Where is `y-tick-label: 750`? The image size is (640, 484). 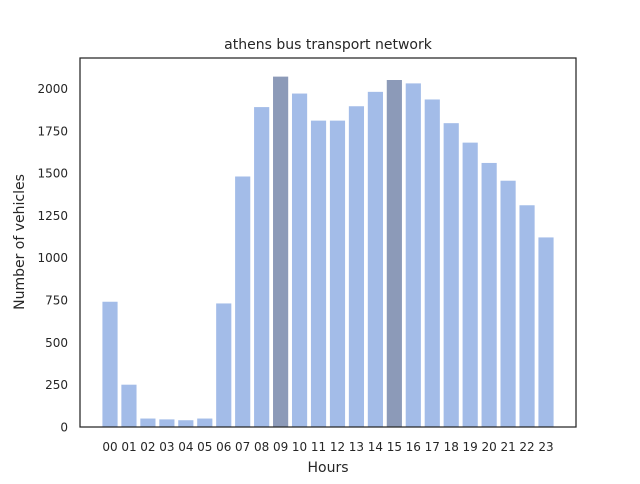
y-tick-label: 750 is located at coordinates (56, 301).